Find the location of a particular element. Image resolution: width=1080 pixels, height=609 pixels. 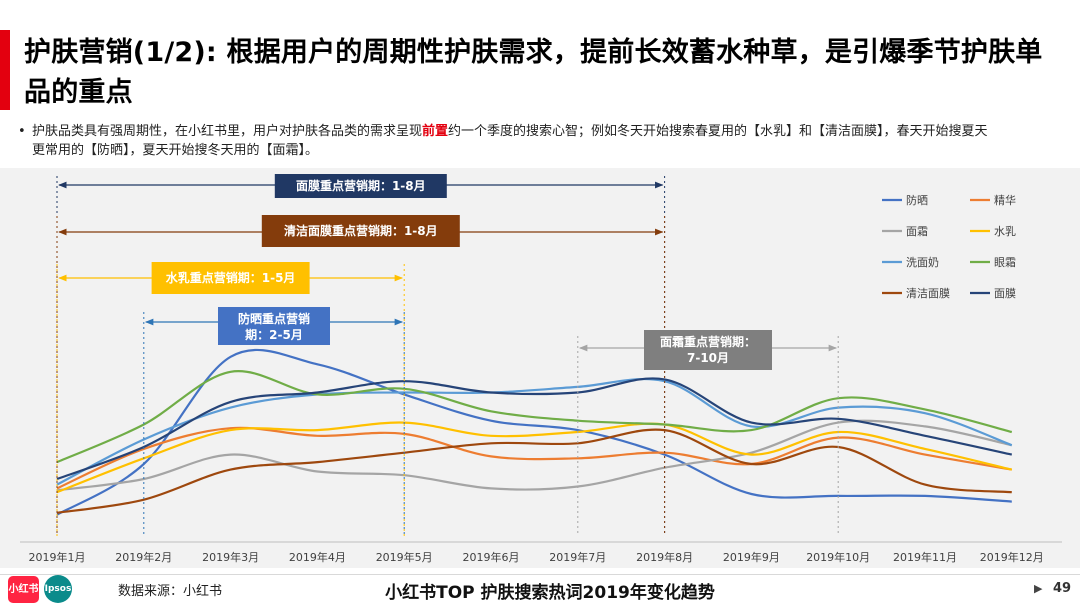

legend-label: 精华 is located at coordinates (1005, 200).